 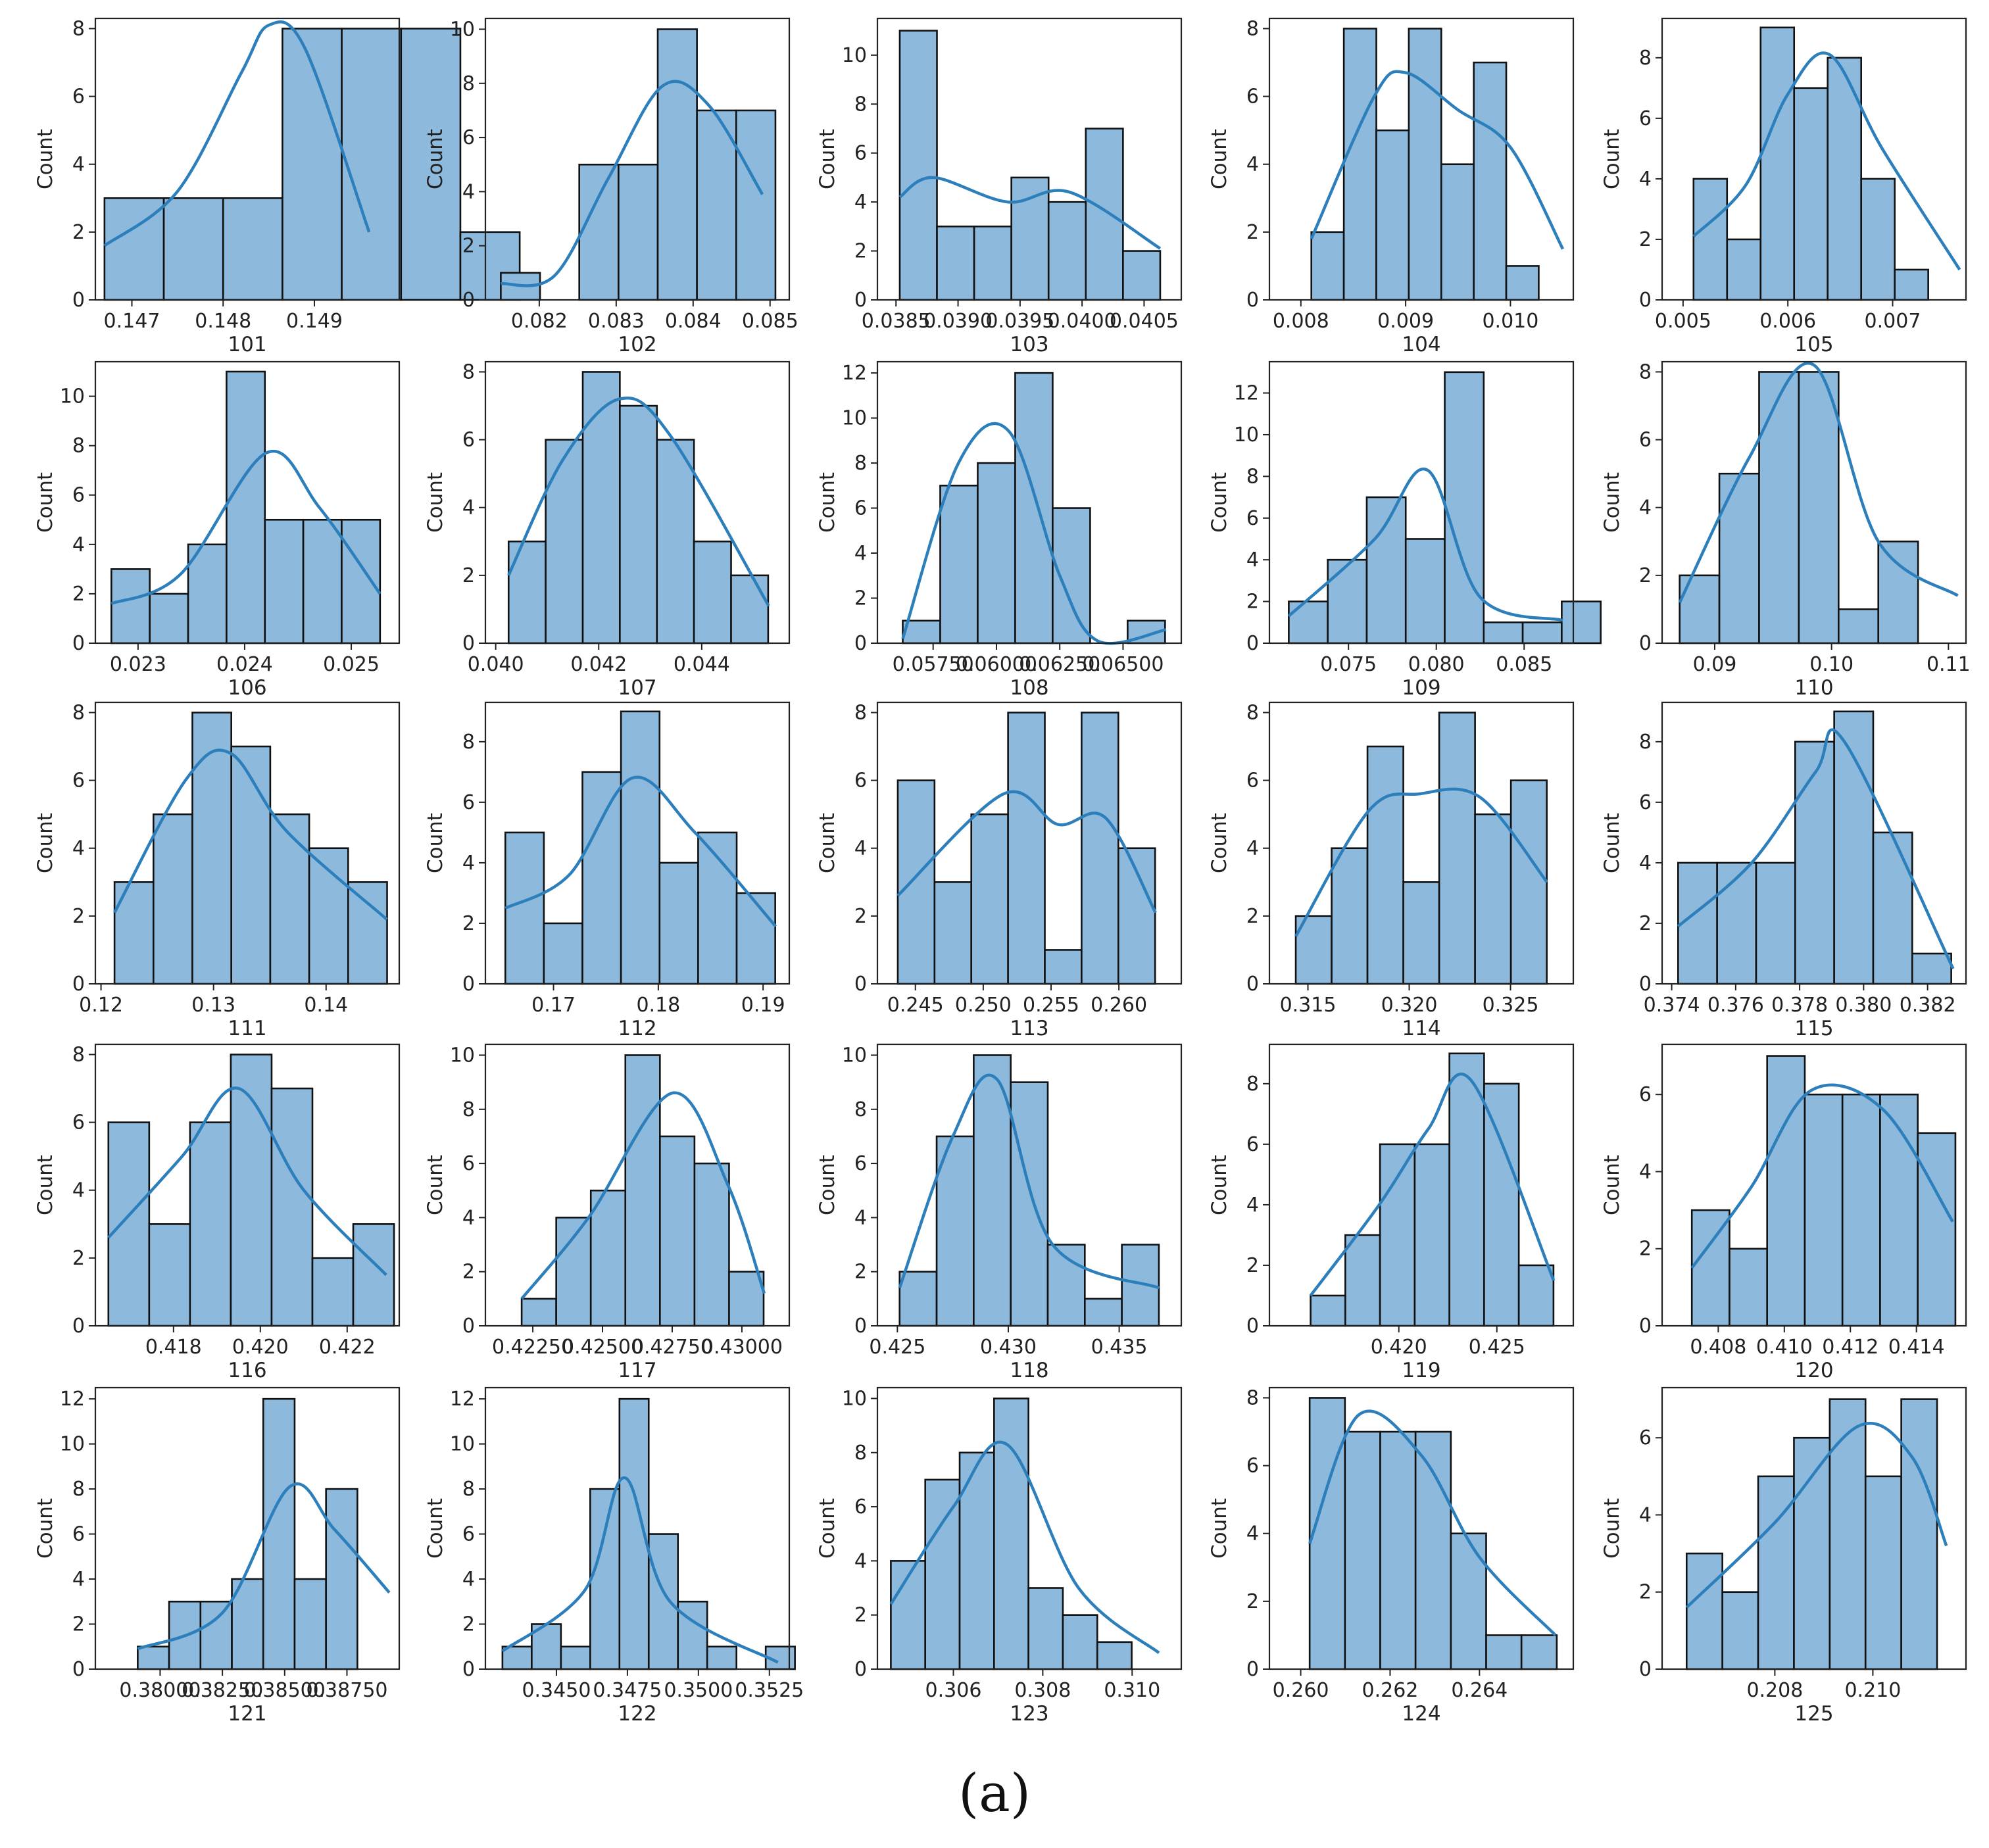 What do you see at coordinates (1813, 688) in the screenshot?
I see `x-axis-label: 110` at bounding box center [1813, 688].